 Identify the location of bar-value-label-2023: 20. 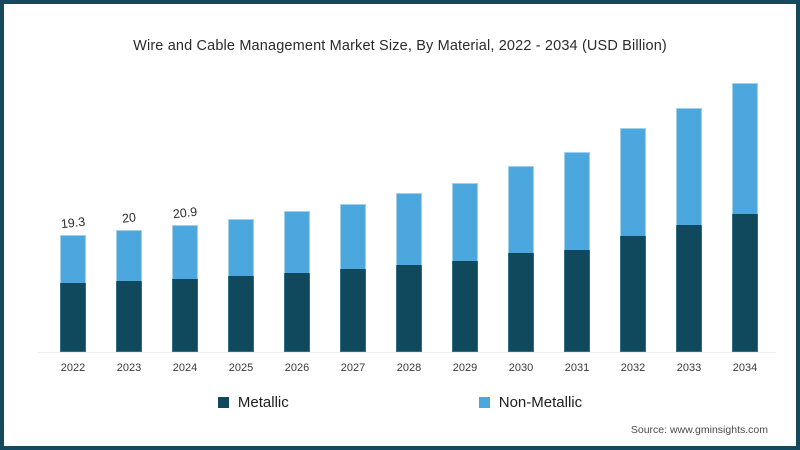
(129, 218).